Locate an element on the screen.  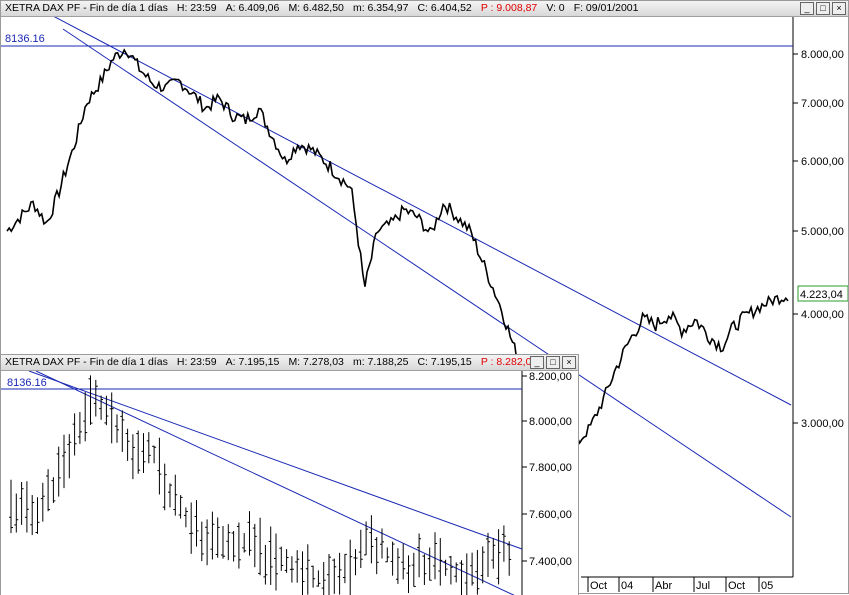
sub-y-tick: 7.600,00 is located at coordinates (550, 515).